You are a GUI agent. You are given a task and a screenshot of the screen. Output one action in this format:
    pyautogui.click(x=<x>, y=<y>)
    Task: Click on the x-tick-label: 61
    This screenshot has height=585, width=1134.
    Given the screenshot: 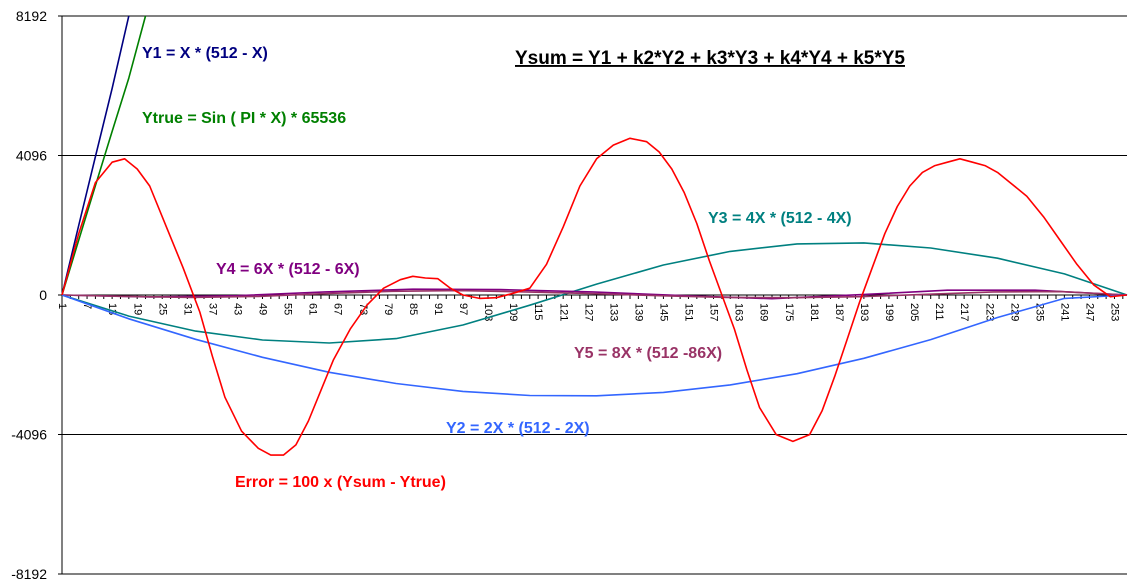 What is the action you would take?
    pyautogui.click(x=313, y=309)
    